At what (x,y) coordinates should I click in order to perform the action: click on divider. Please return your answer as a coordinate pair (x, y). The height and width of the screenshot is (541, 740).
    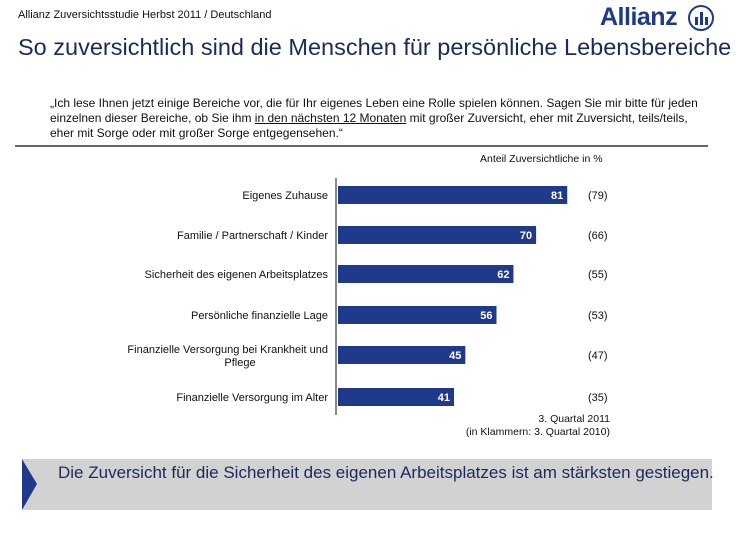
    Looking at the image, I should click on (361, 146).